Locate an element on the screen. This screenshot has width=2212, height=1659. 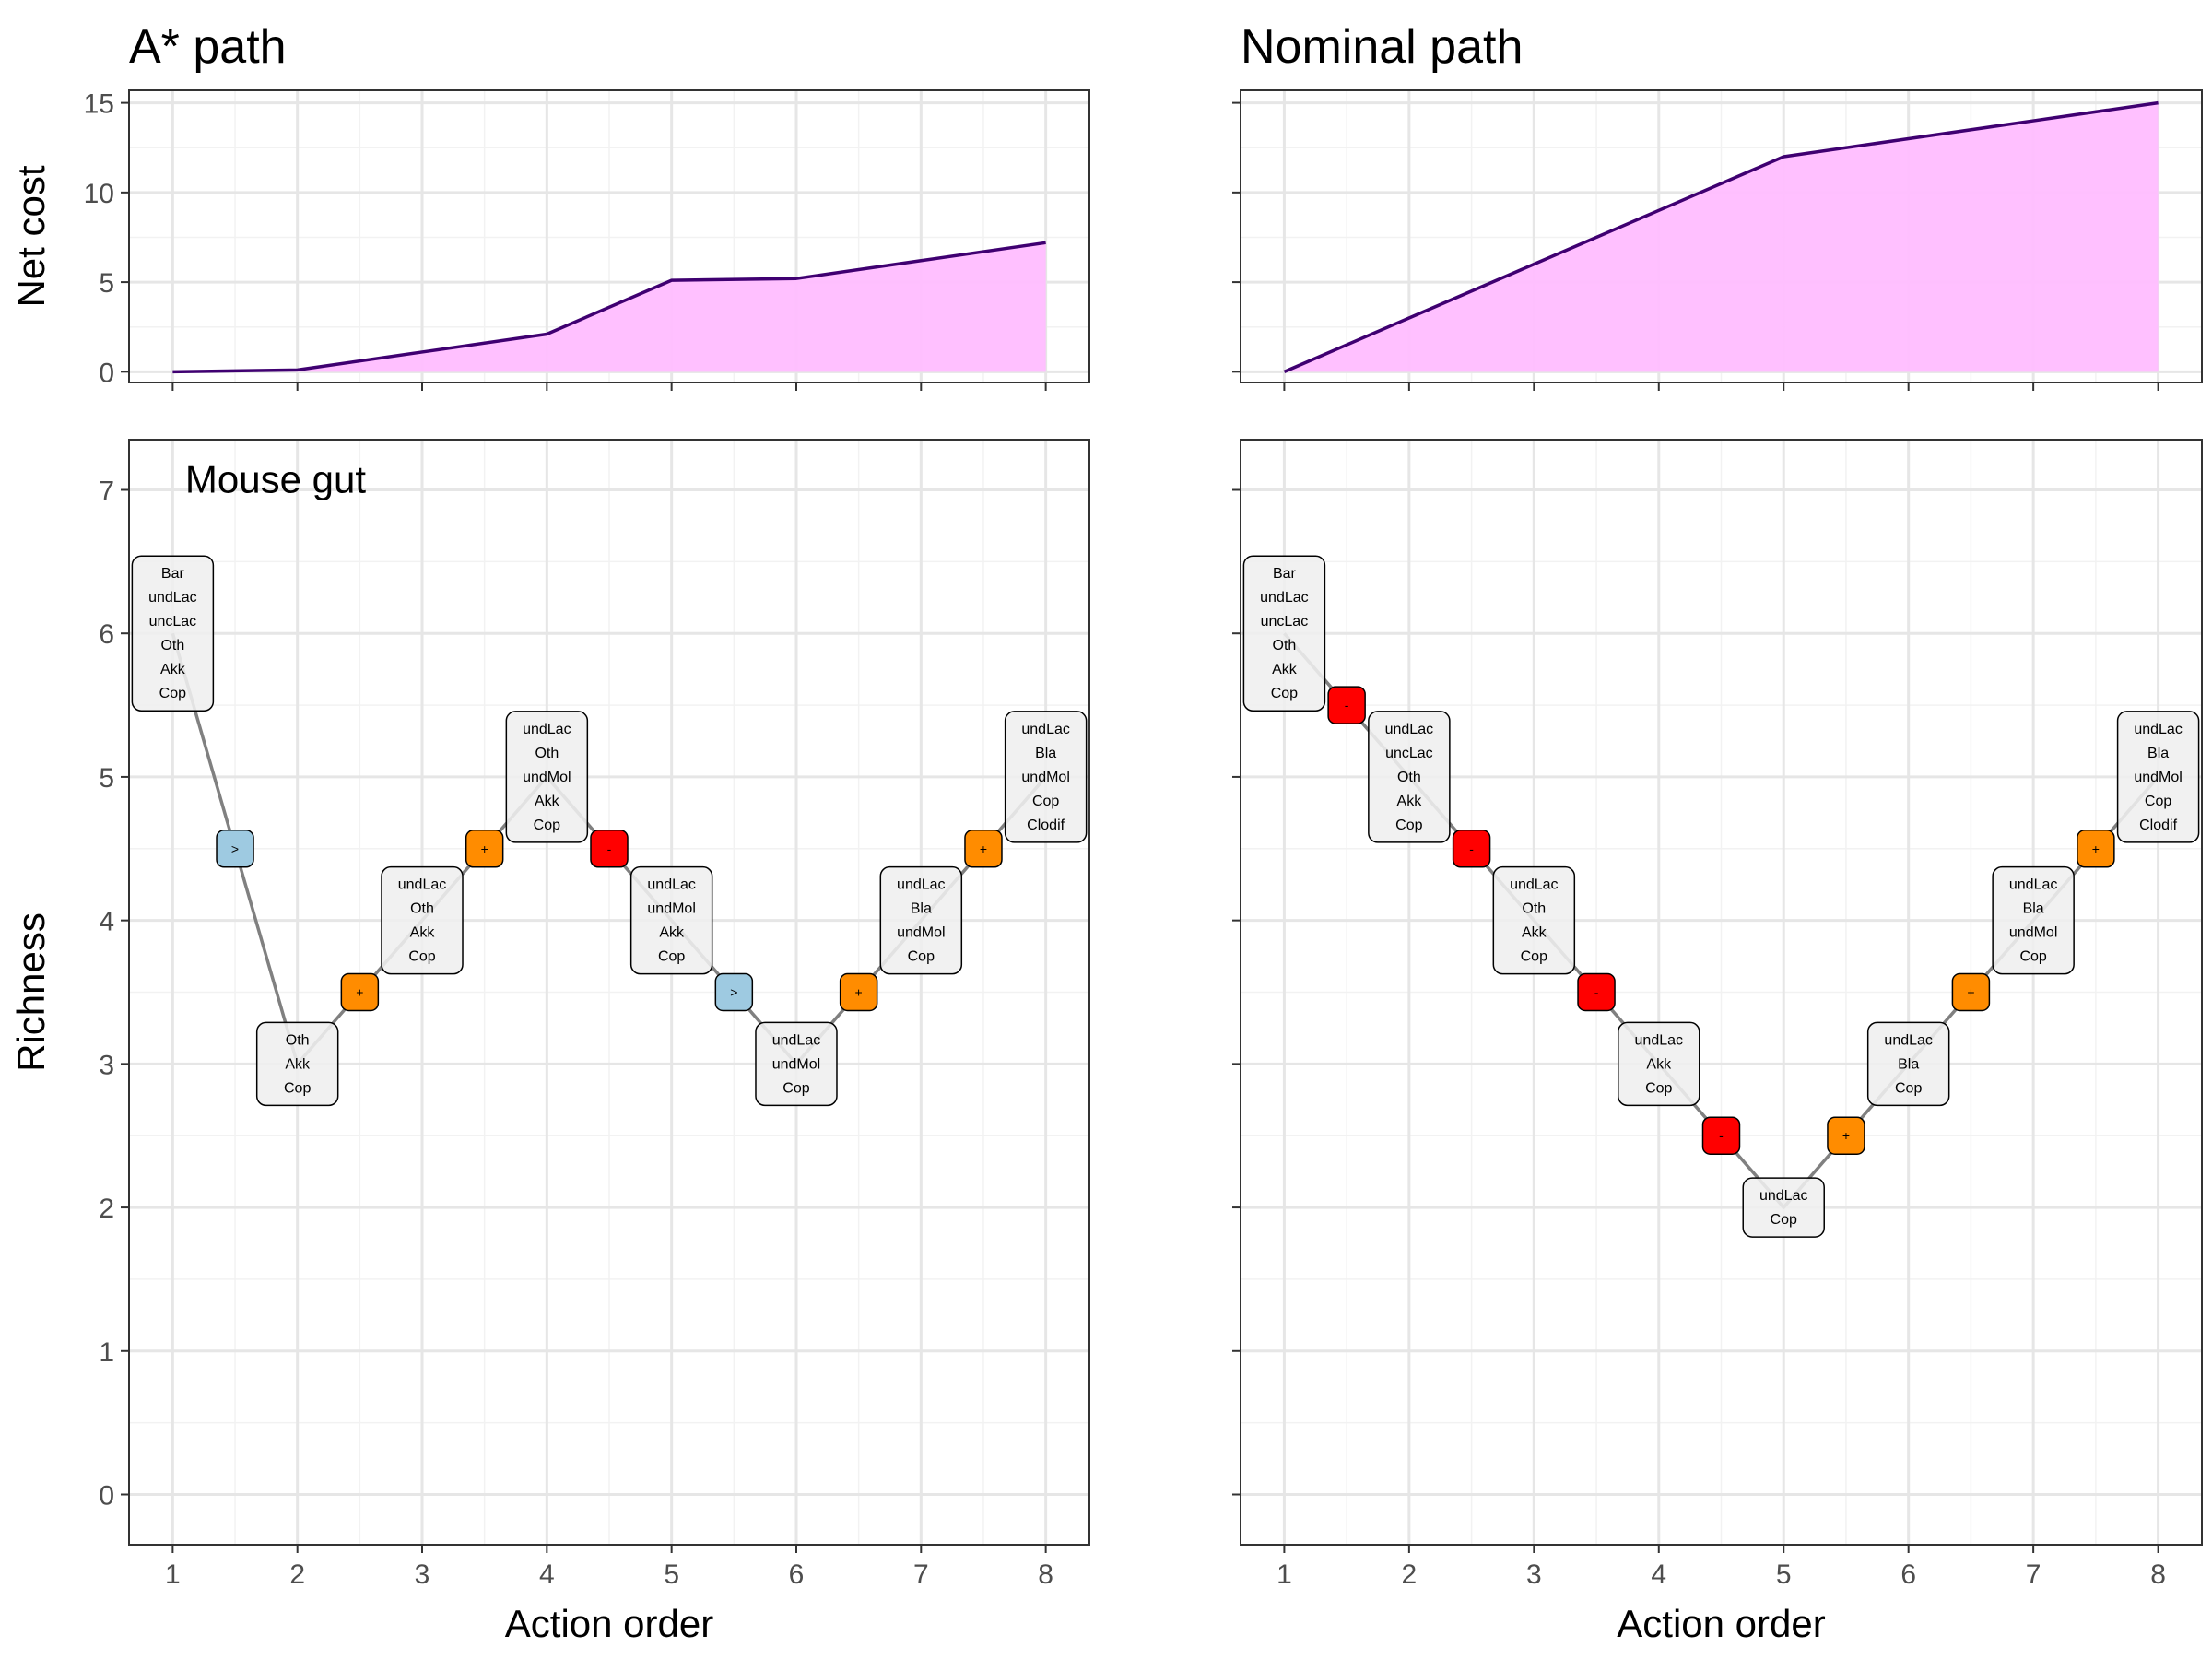
y-axis-title: Net cost is located at coordinates (31, 236).